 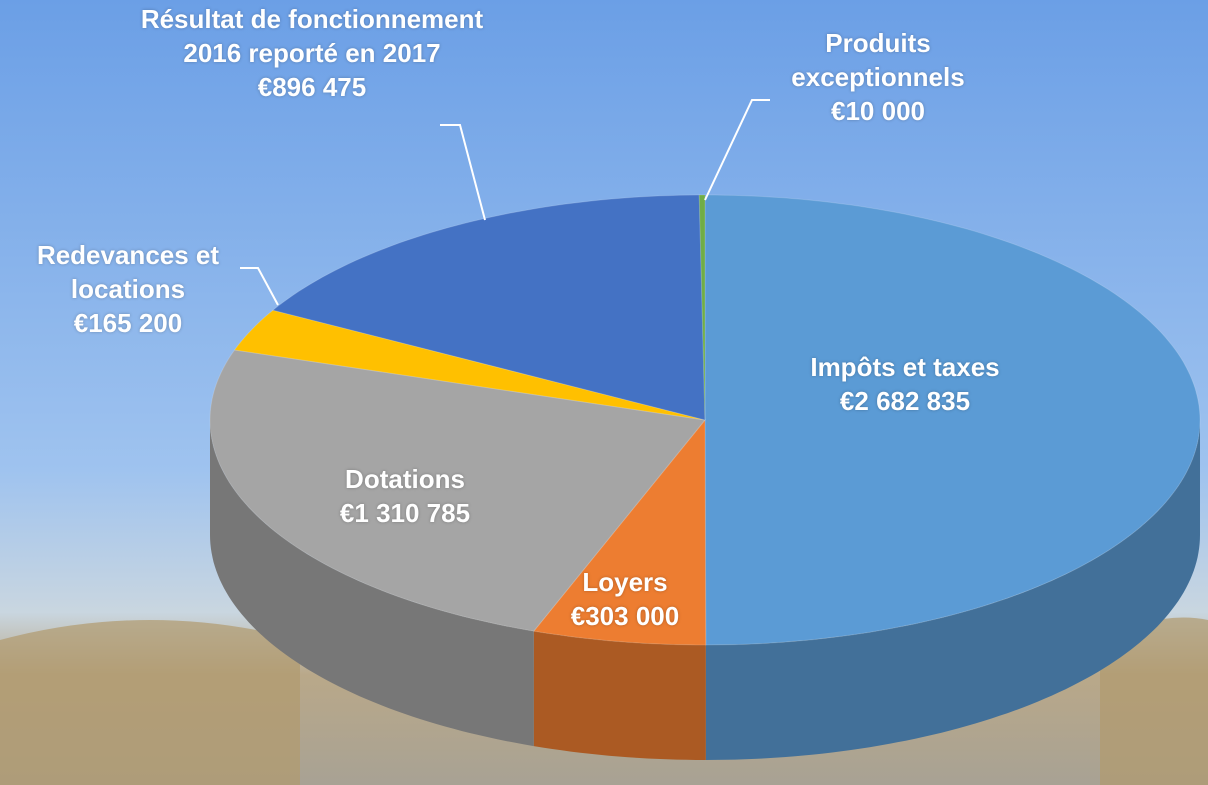 What do you see at coordinates (905, 367) in the screenshot?
I see `category-label: Impôts et taxes` at bounding box center [905, 367].